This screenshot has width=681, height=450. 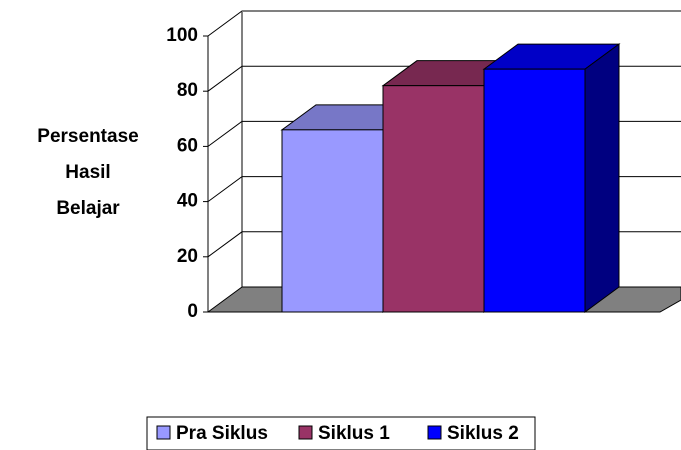 What do you see at coordinates (187, 145) in the screenshot?
I see `y-tick-label: 60` at bounding box center [187, 145].